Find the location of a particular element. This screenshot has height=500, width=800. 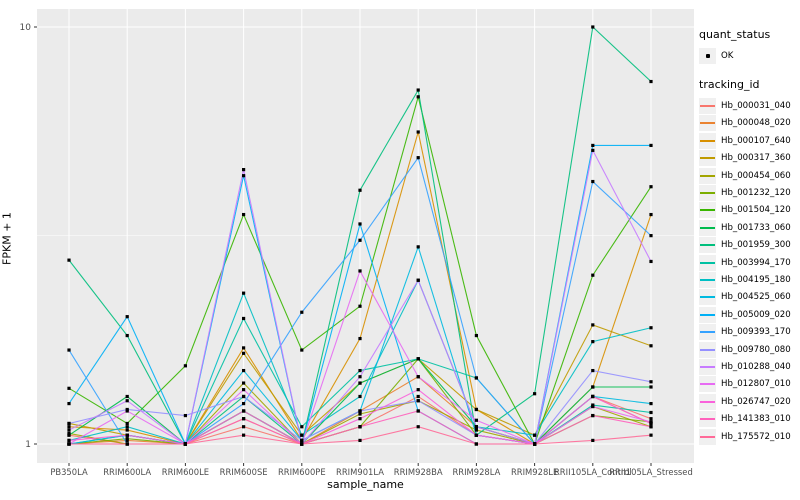

legend-key-point-icon is located at coordinates (707, 55).